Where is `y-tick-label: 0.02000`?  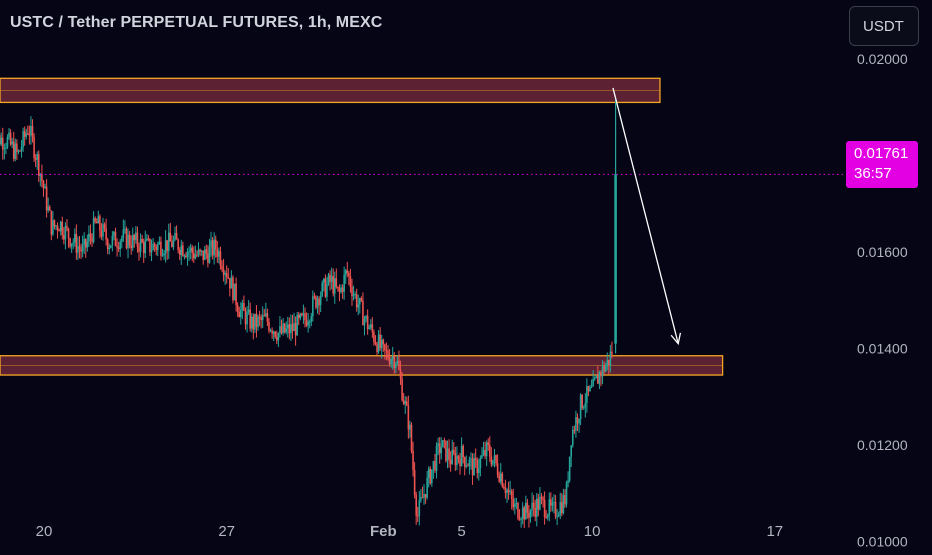
y-tick-label: 0.02000 is located at coordinates (882, 59).